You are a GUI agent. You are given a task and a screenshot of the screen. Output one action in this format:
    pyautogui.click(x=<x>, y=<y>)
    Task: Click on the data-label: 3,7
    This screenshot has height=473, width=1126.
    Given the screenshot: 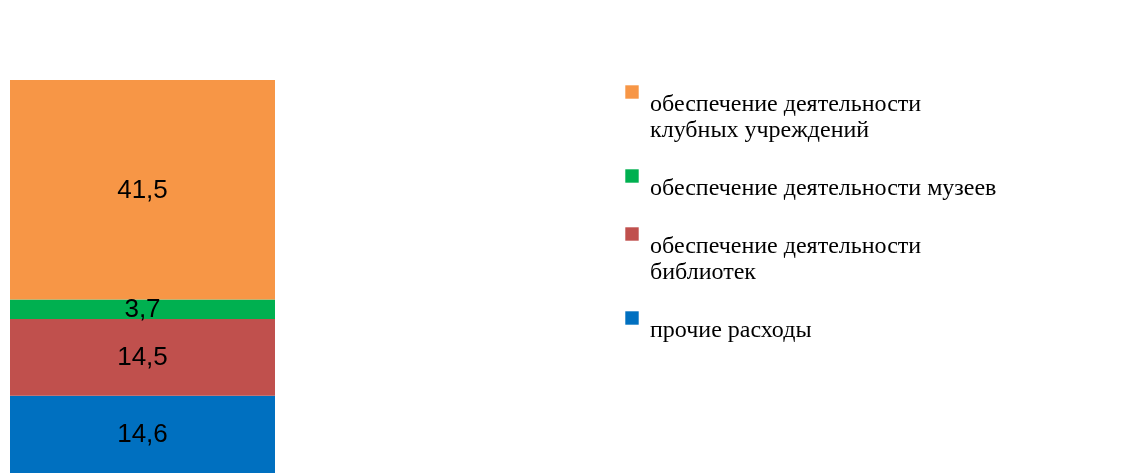 What is the action you would take?
    pyautogui.click(x=142, y=308)
    